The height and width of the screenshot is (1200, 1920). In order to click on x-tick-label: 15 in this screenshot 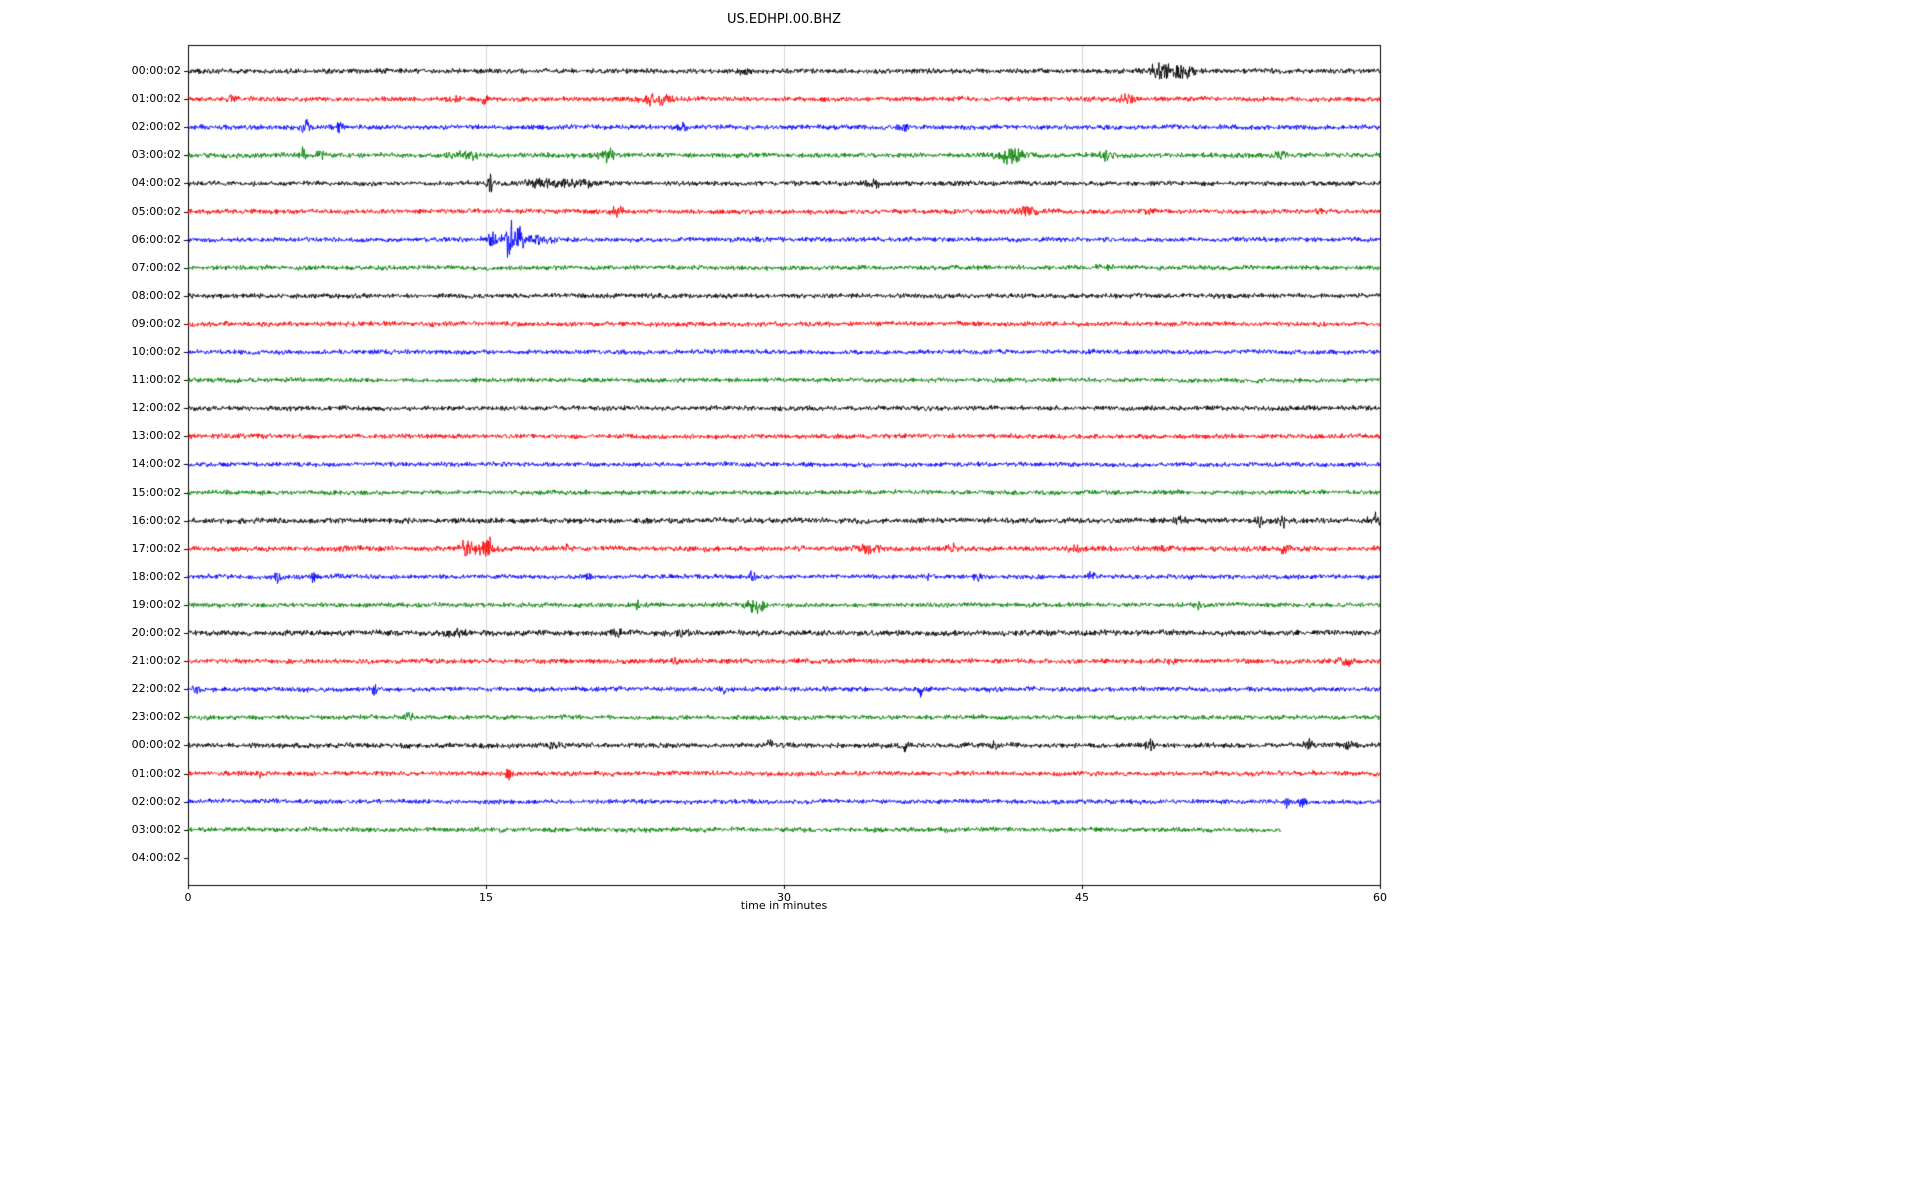, I will do `click(486, 897)`.